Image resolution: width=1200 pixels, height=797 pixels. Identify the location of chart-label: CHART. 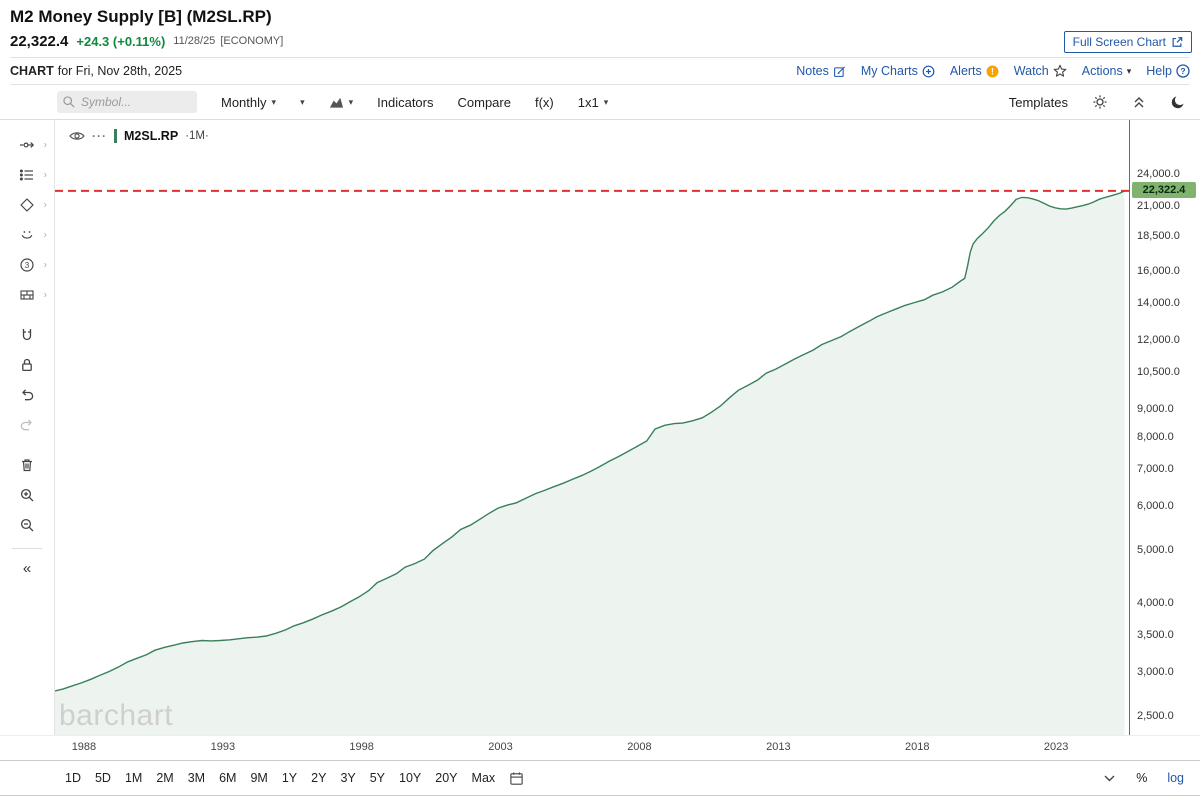
(32, 71).